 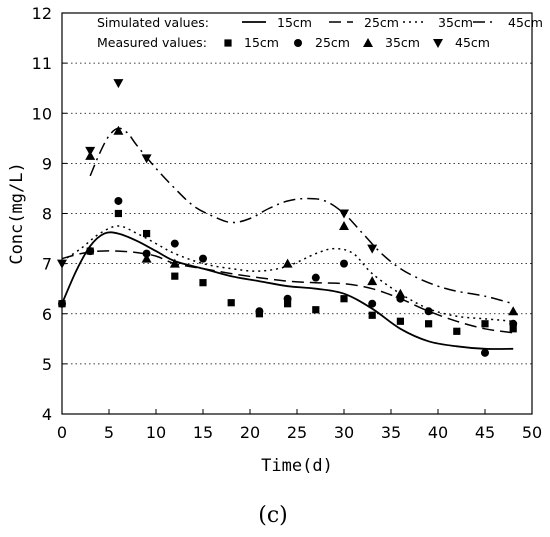 I want to click on legend-measured-label: Measured values:, so click(x=152, y=42).